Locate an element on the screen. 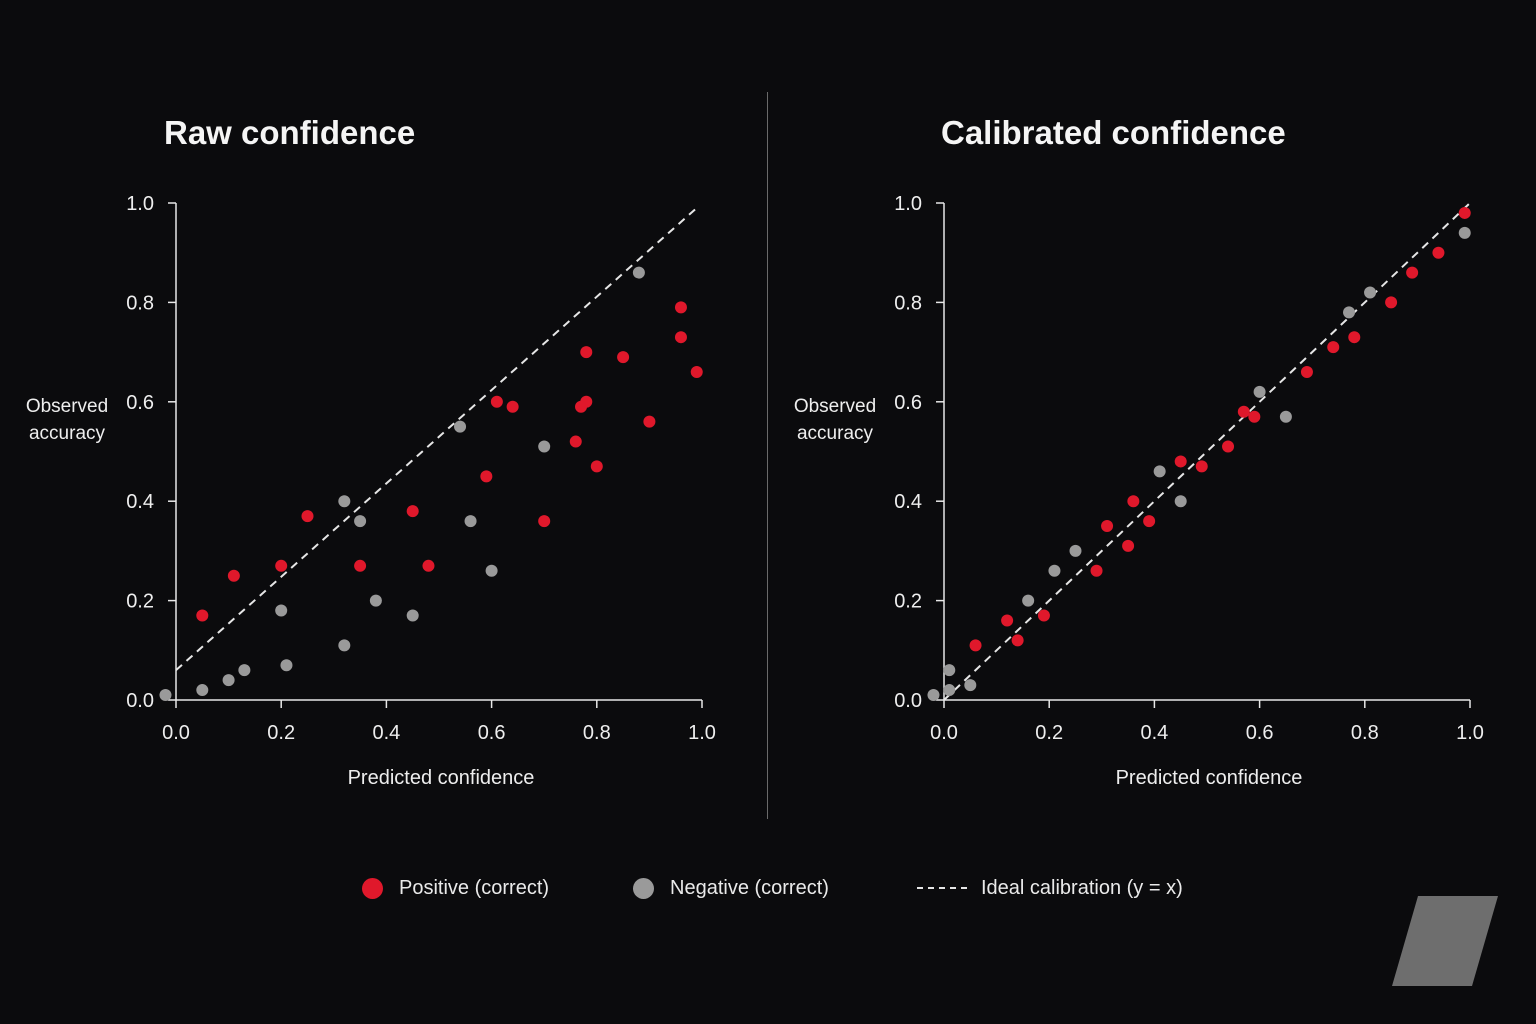 The height and width of the screenshot is (1024, 1536). left-y-tick-label: 0.6 is located at coordinates (140, 403).